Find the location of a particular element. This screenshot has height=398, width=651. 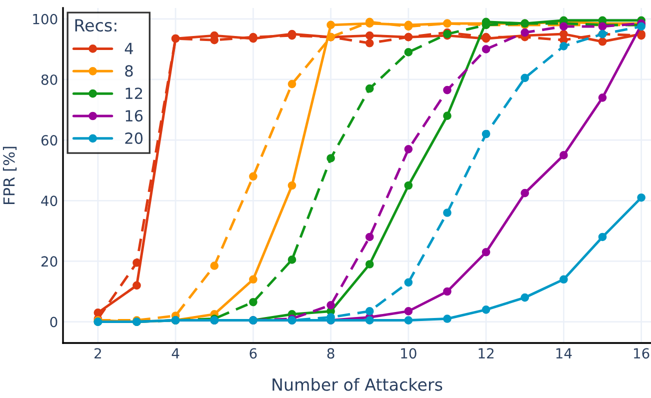

y-tick-label: 0 is located at coordinates (54, 322).